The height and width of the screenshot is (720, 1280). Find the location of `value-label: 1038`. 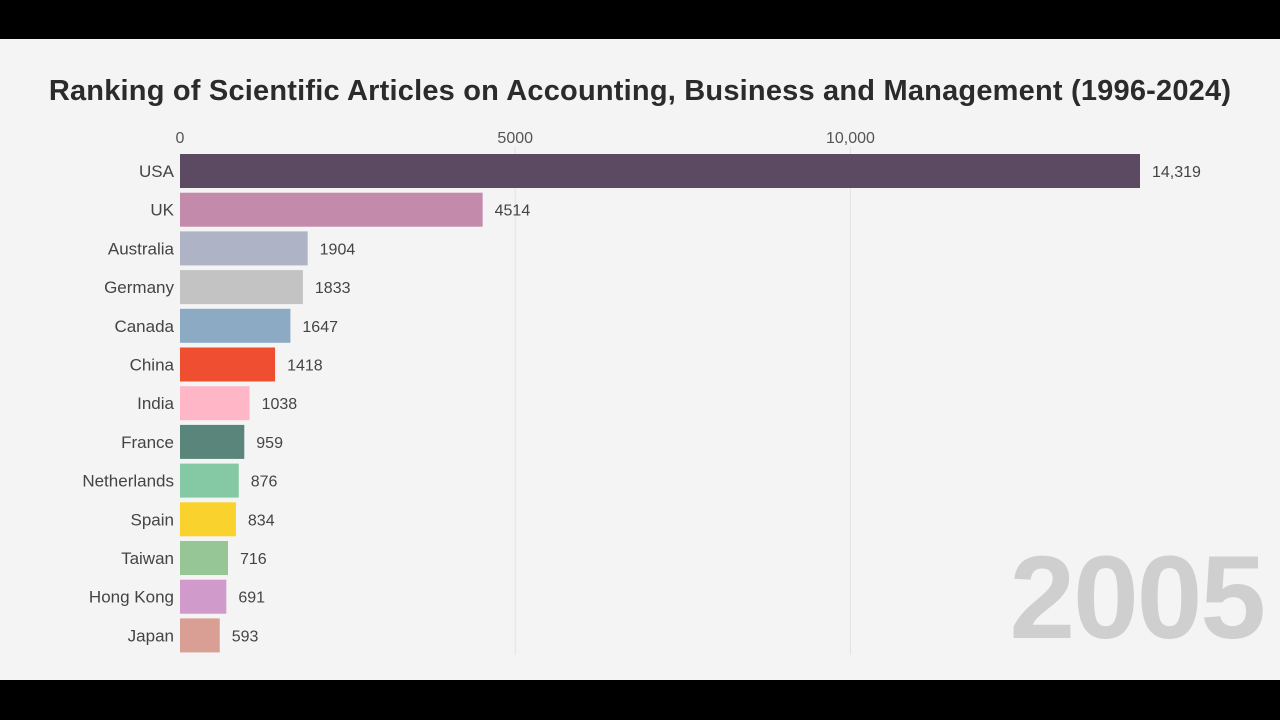

value-label: 1038 is located at coordinates (280, 404).